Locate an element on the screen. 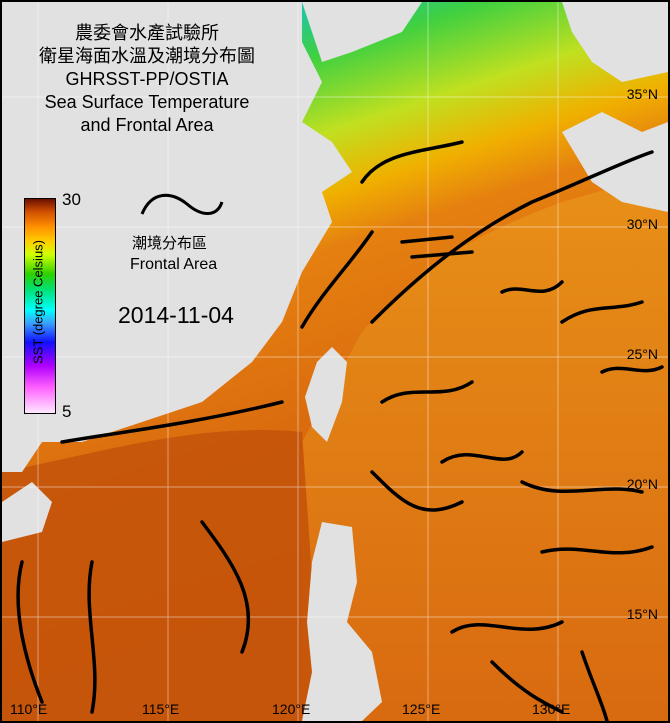 This screenshot has height=723, width=670. colorbar-axis-label: SST (degree Celsius) is located at coordinates (38, 302).